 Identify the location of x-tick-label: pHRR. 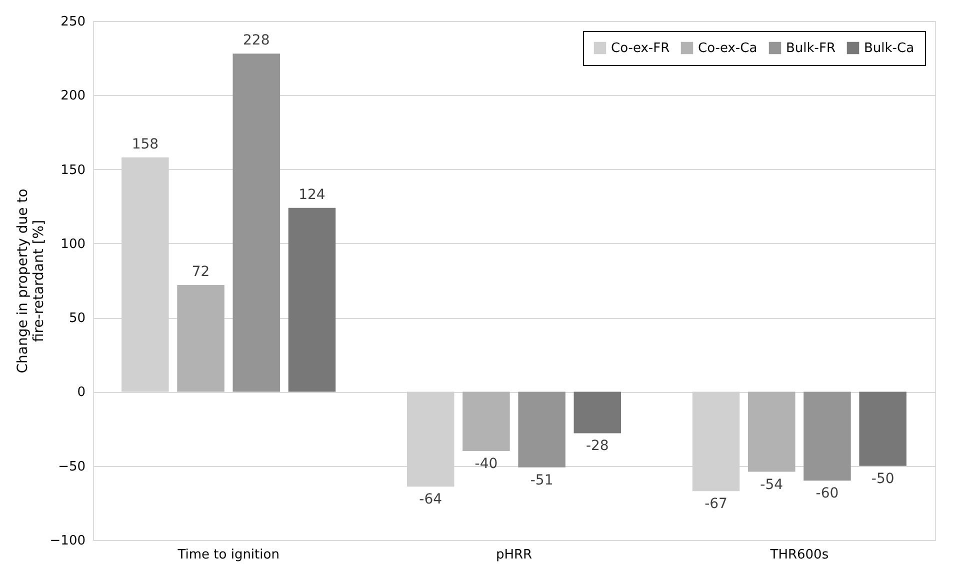
(514, 555).